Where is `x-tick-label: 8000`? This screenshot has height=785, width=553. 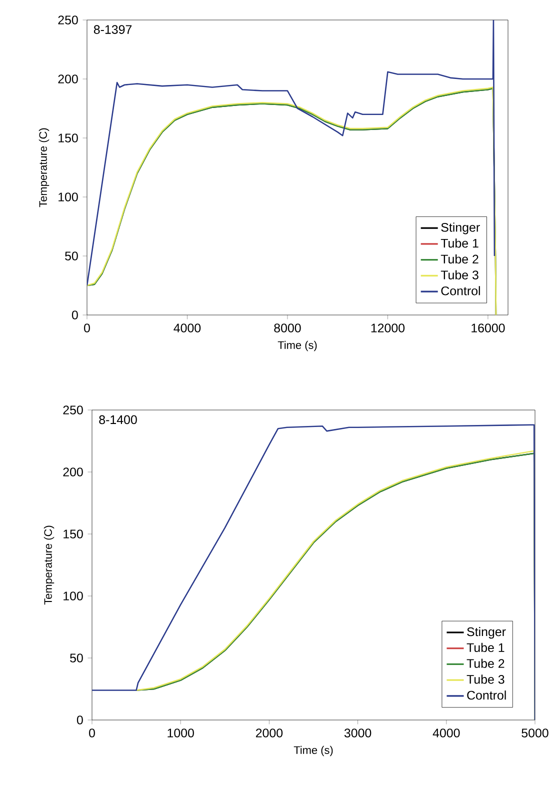
x-tick-label: 8000 is located at coordinates (287, 328).